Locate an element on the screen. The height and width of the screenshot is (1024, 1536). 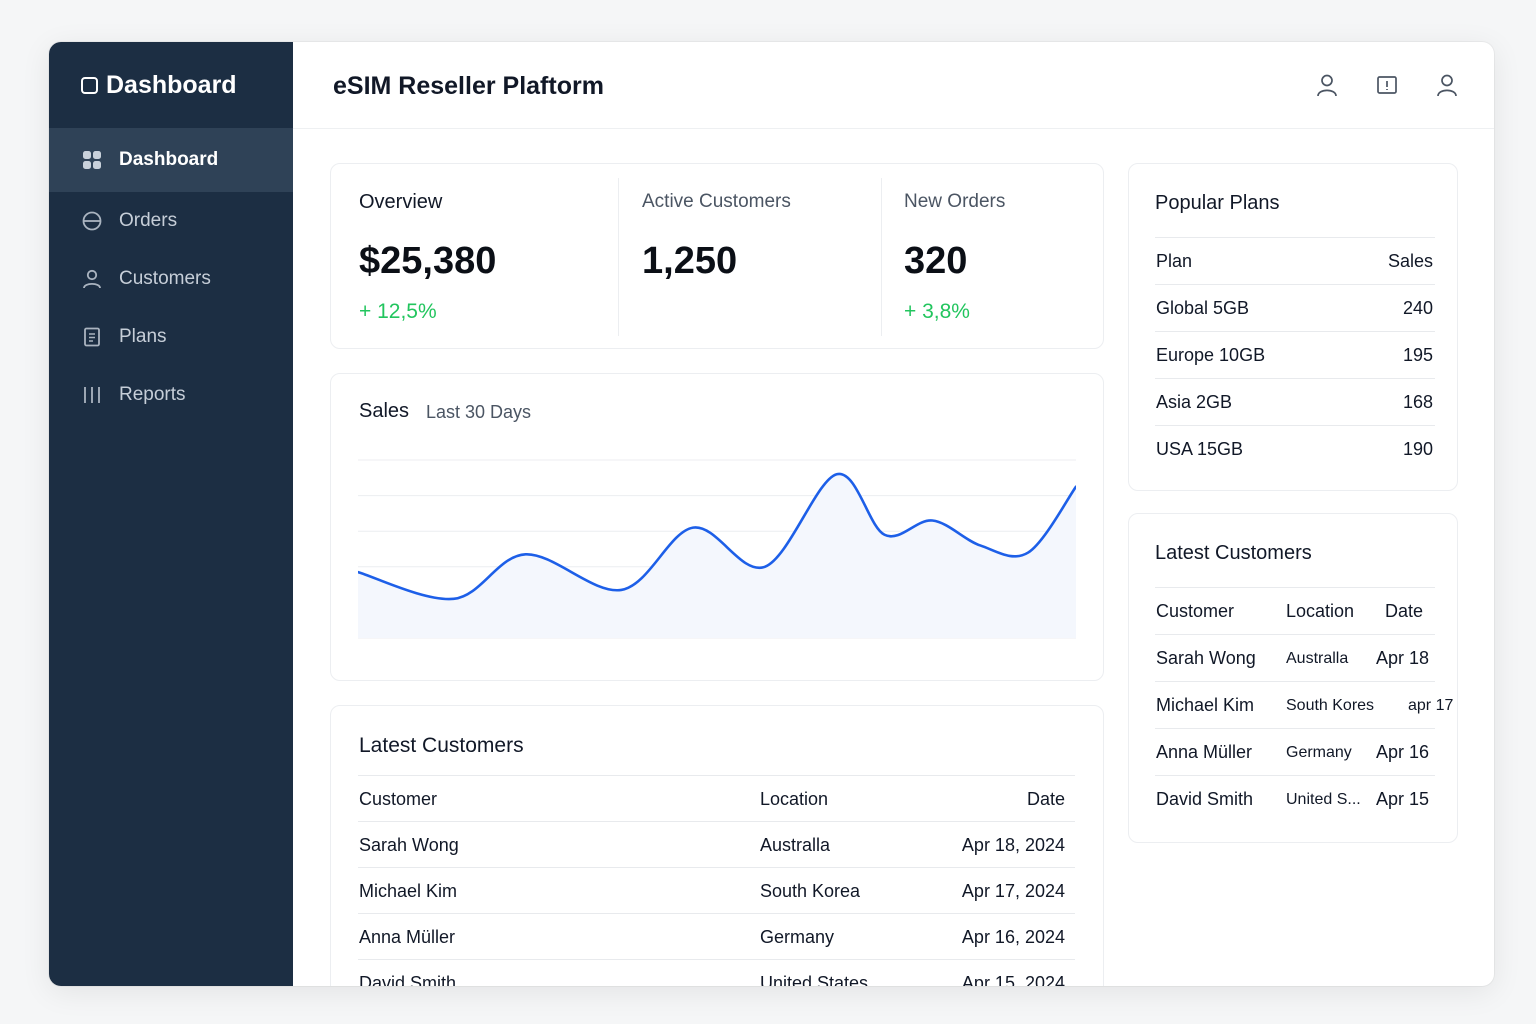
new-orders-stat: New Orders 320 + 3,8% is located at coordinates (999, 257).